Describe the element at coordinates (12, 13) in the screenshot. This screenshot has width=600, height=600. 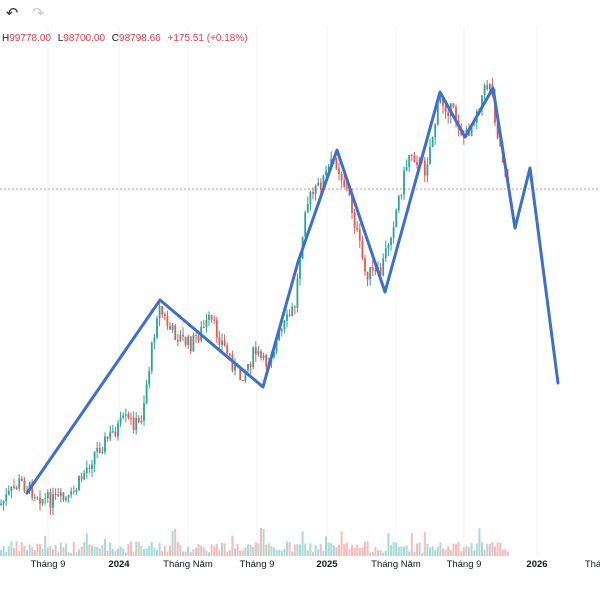
I see `undo-button: ↶` at that location.